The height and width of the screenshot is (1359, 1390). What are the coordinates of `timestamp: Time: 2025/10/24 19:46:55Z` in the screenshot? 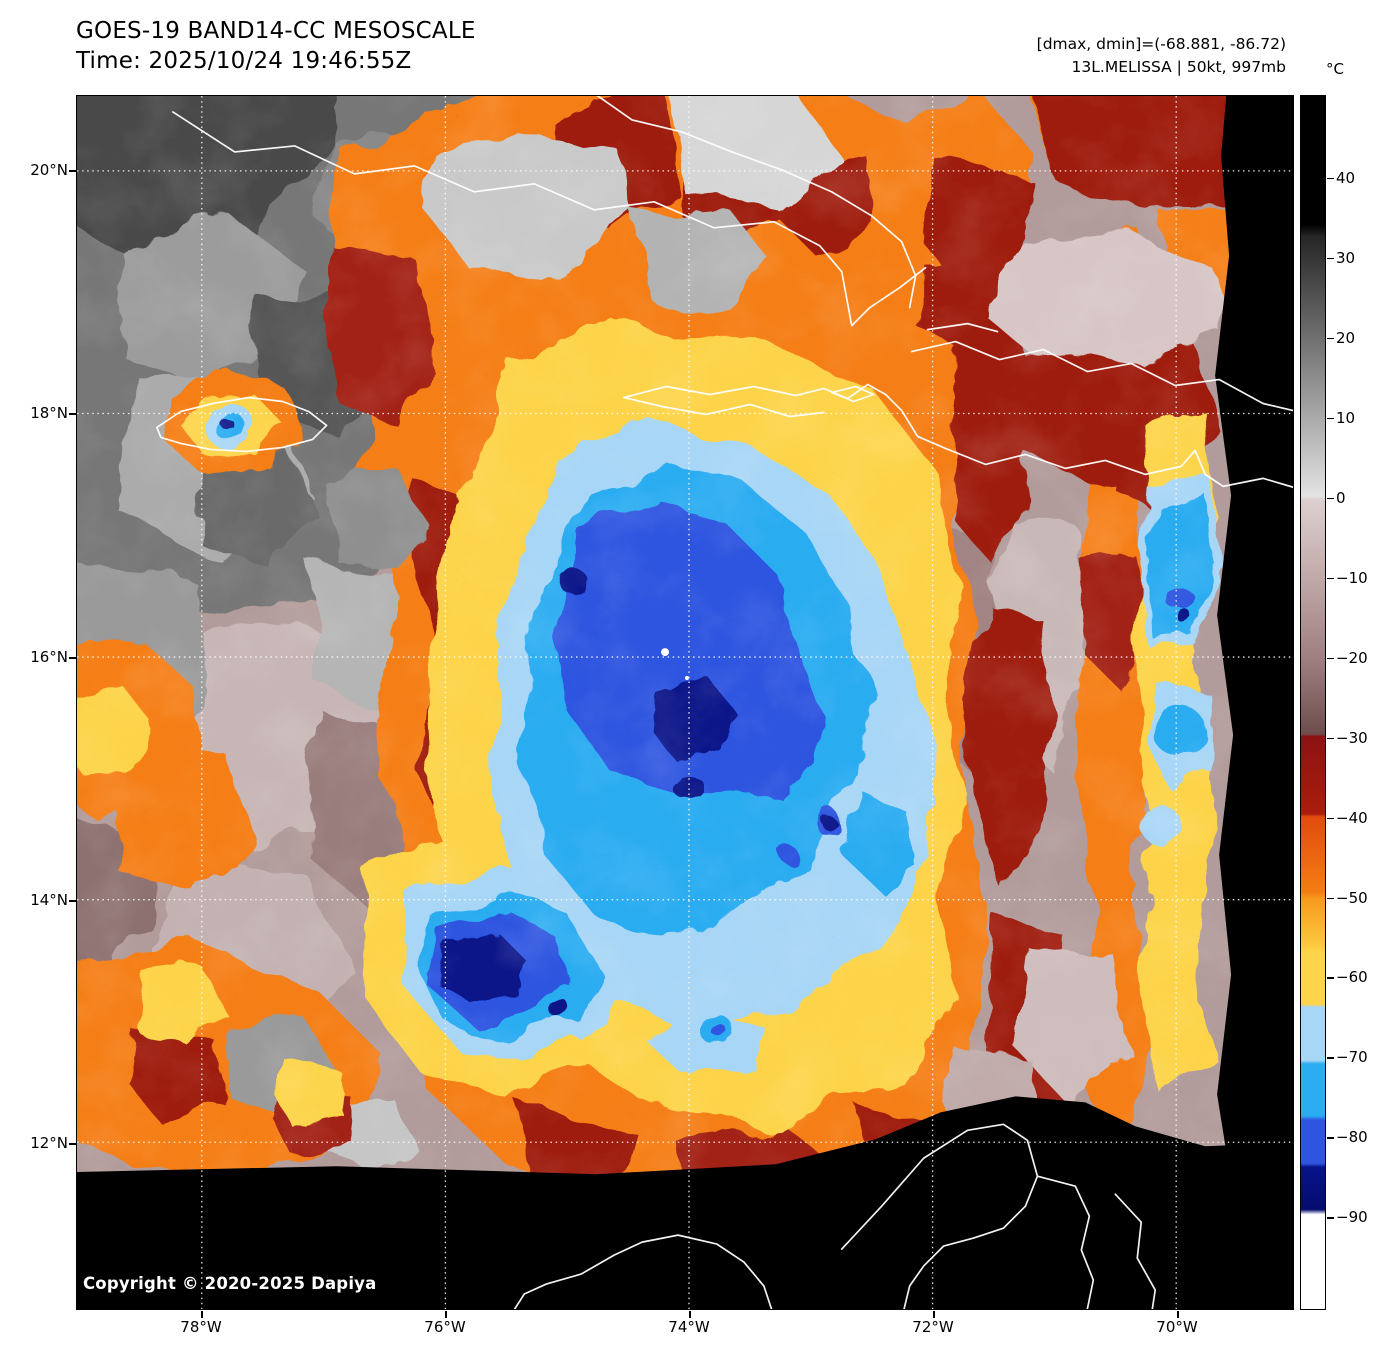 It's located at (244, 61).